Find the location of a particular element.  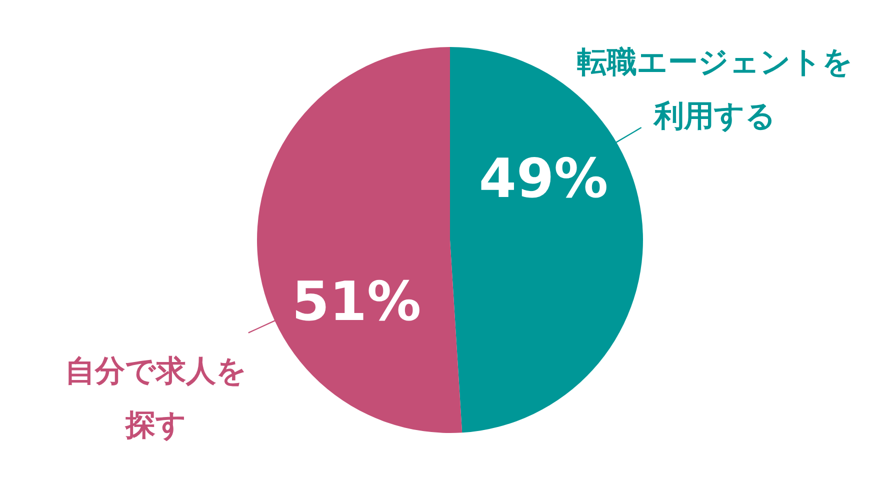

data-label: 51% is located at coordinates (357, 301).